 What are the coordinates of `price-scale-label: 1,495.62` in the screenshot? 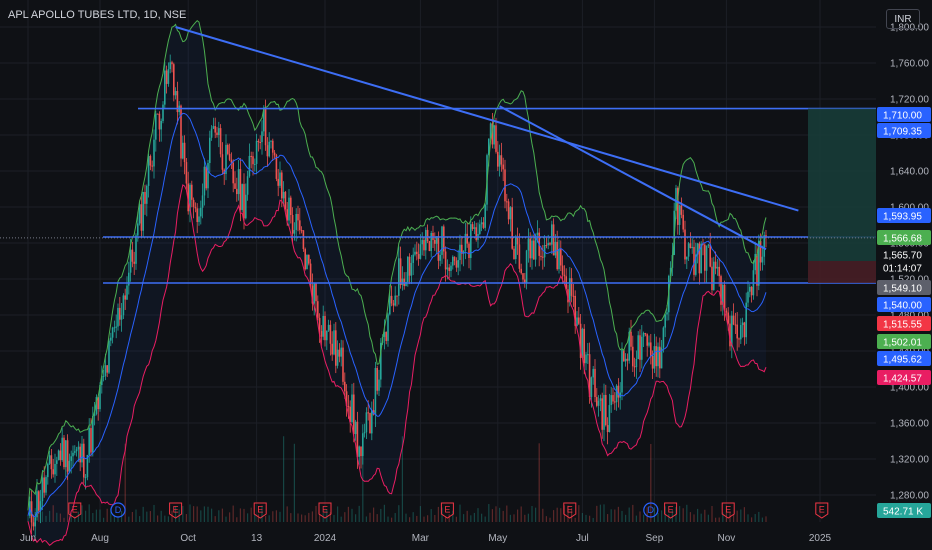 It's located at (904, 358).